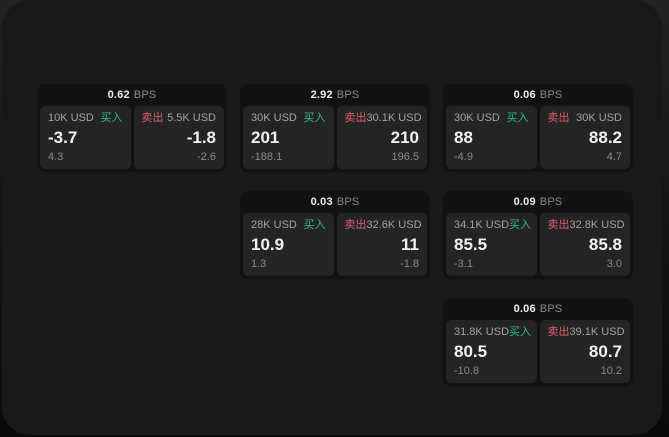  What do you see at coordinates (268, 244) in the screenshot?
I see `buy-price: 10.9` at bounding box center [268, 244].